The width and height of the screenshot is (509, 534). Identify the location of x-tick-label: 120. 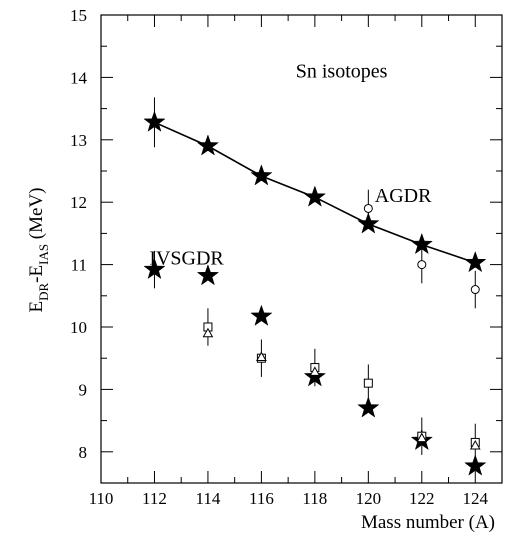
(369, 498).